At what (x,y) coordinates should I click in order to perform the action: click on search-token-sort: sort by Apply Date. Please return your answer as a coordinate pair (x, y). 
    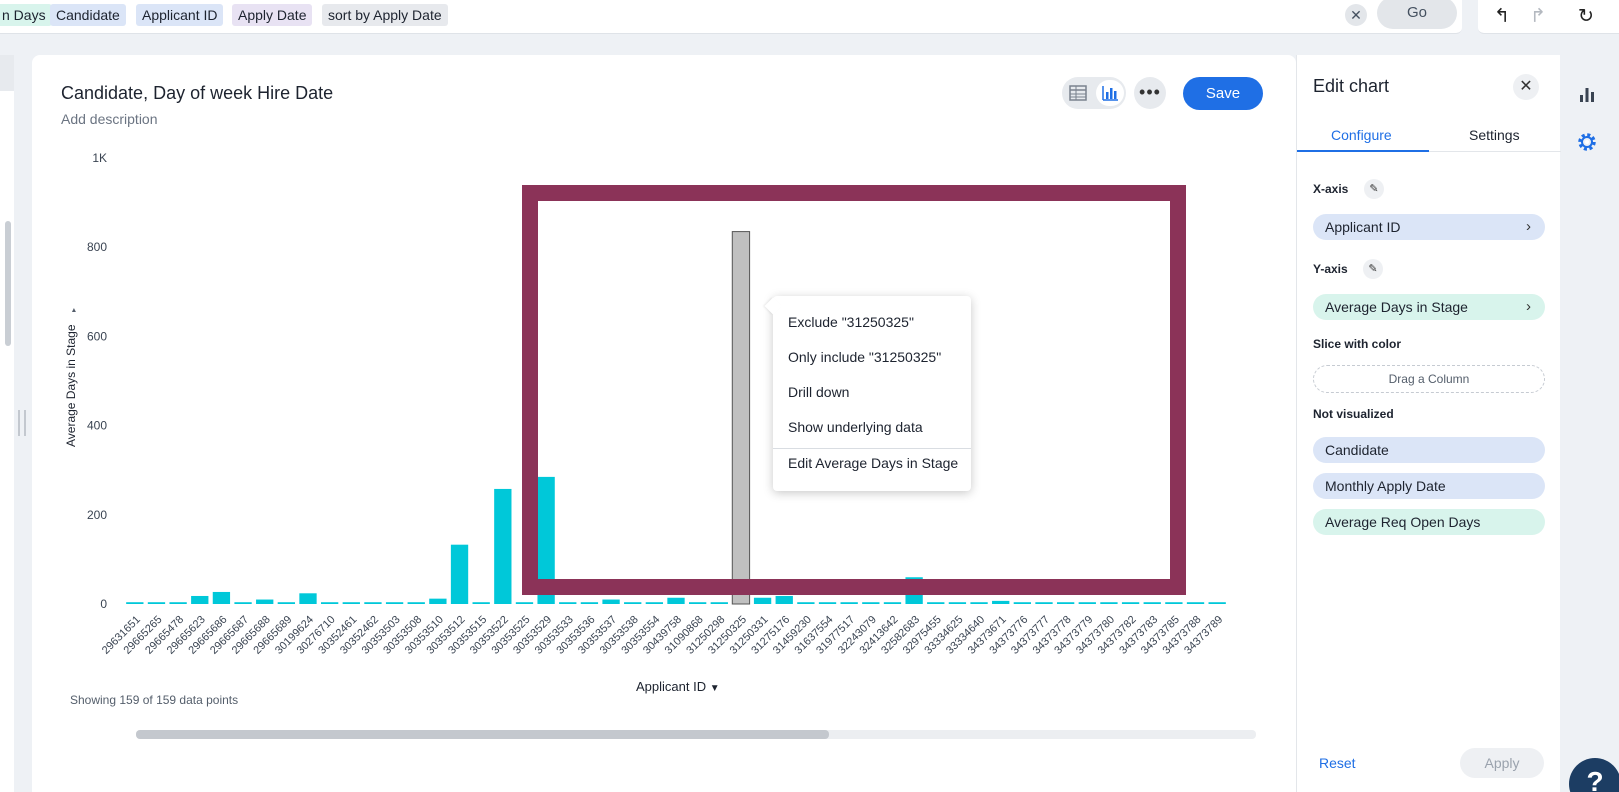
    Looking at the image, I should click on (385, 15).